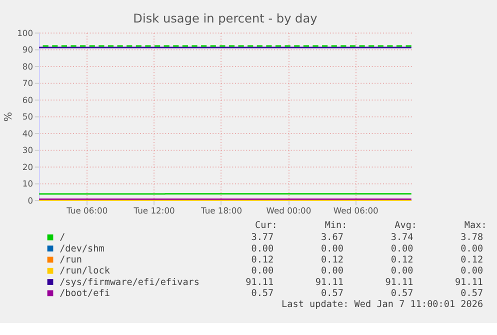 This screenshot has width=497, height=335. Describe the element at coordinates (28, 133) in the screenshot. I see `y-tick-label: 40` at that location.